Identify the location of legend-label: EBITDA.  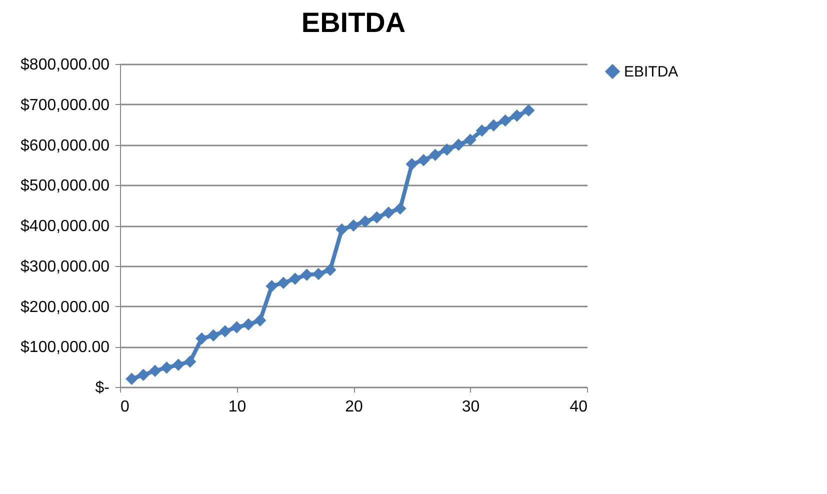
(651, 72).